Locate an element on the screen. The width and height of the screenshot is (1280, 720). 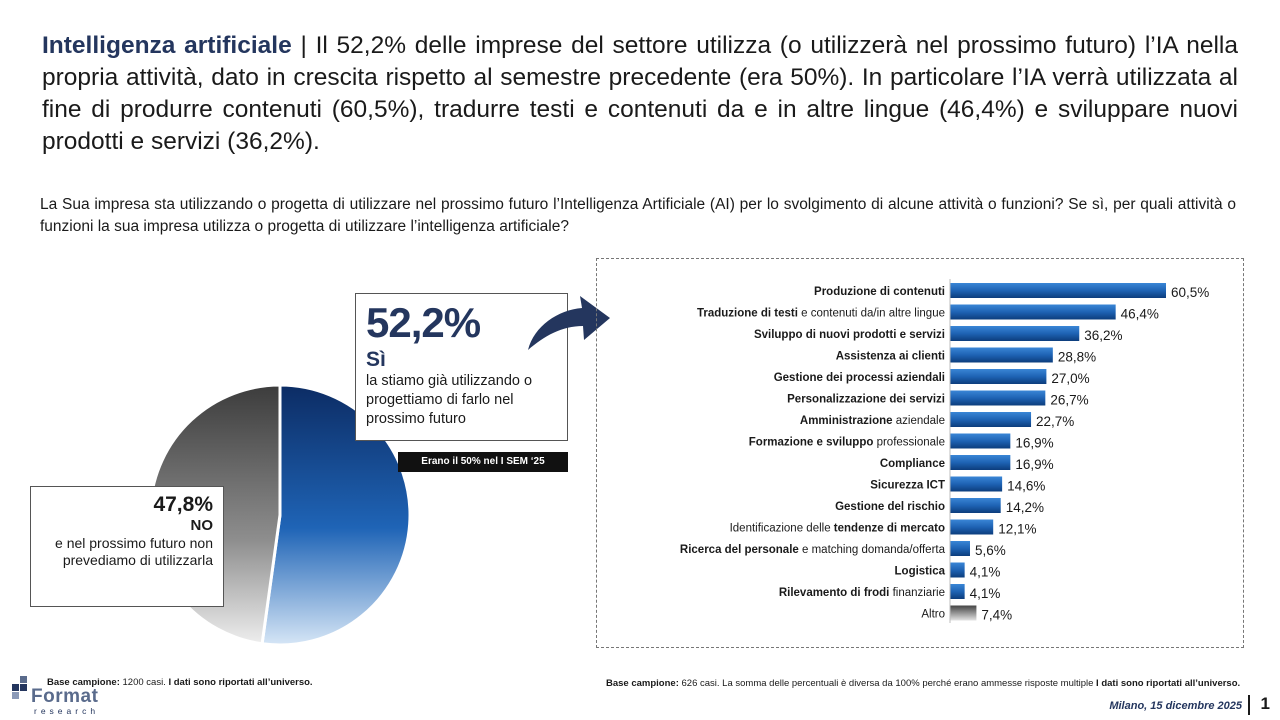
bar-category-label-3: Assistenza ai clienti is located at coordinates (890, 357).